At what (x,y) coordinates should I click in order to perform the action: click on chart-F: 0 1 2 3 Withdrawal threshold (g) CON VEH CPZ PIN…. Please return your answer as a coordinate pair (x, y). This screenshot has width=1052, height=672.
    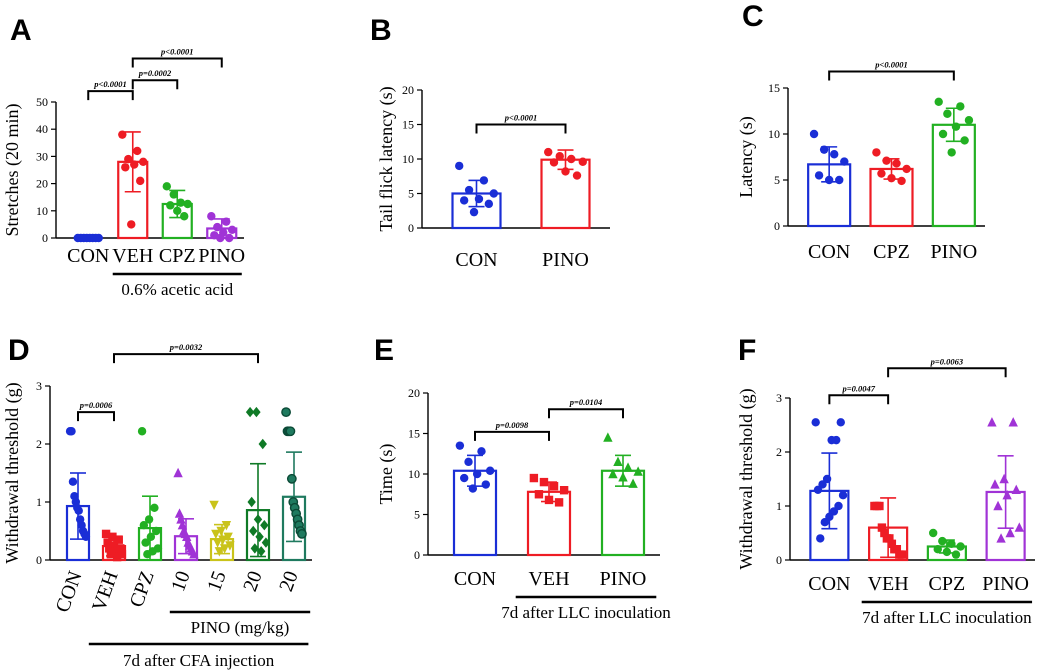
    Looking at the image, I should click on (885, 491).